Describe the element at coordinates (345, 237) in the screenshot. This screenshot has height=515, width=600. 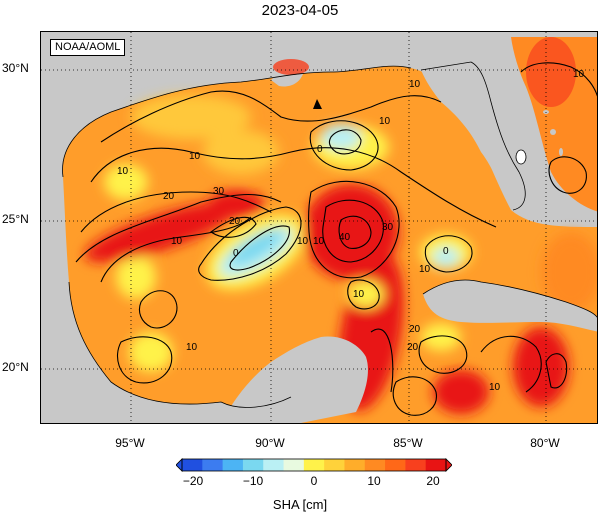
I see `contour-label: 40` at that location.